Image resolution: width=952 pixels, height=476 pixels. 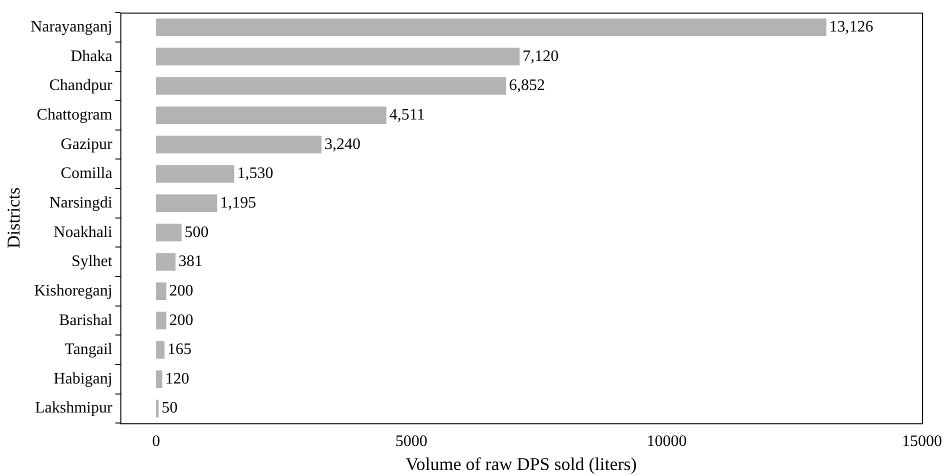 I want to click on y-tick-label: Habiganj, so click(x=83, y=379).